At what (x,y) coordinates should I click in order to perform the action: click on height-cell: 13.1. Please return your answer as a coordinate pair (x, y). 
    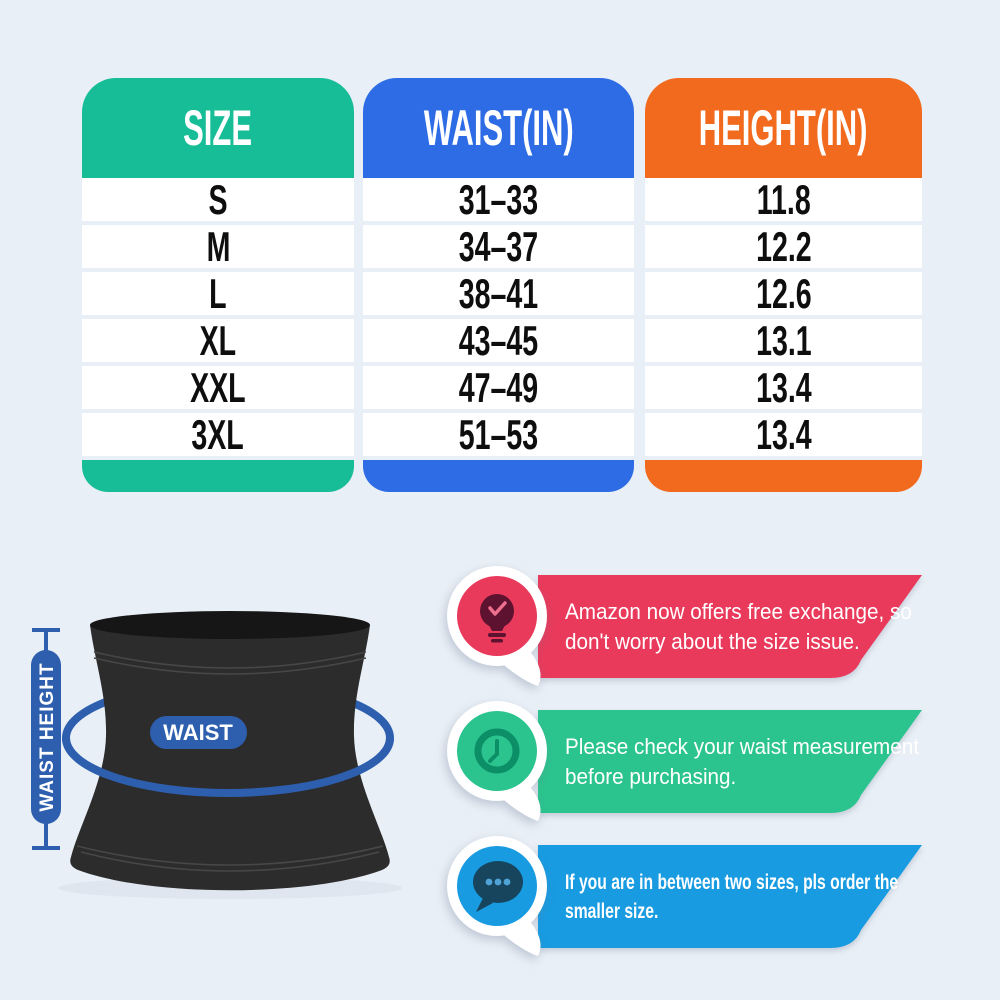
    Looking at the image, I should click on (783, 340).